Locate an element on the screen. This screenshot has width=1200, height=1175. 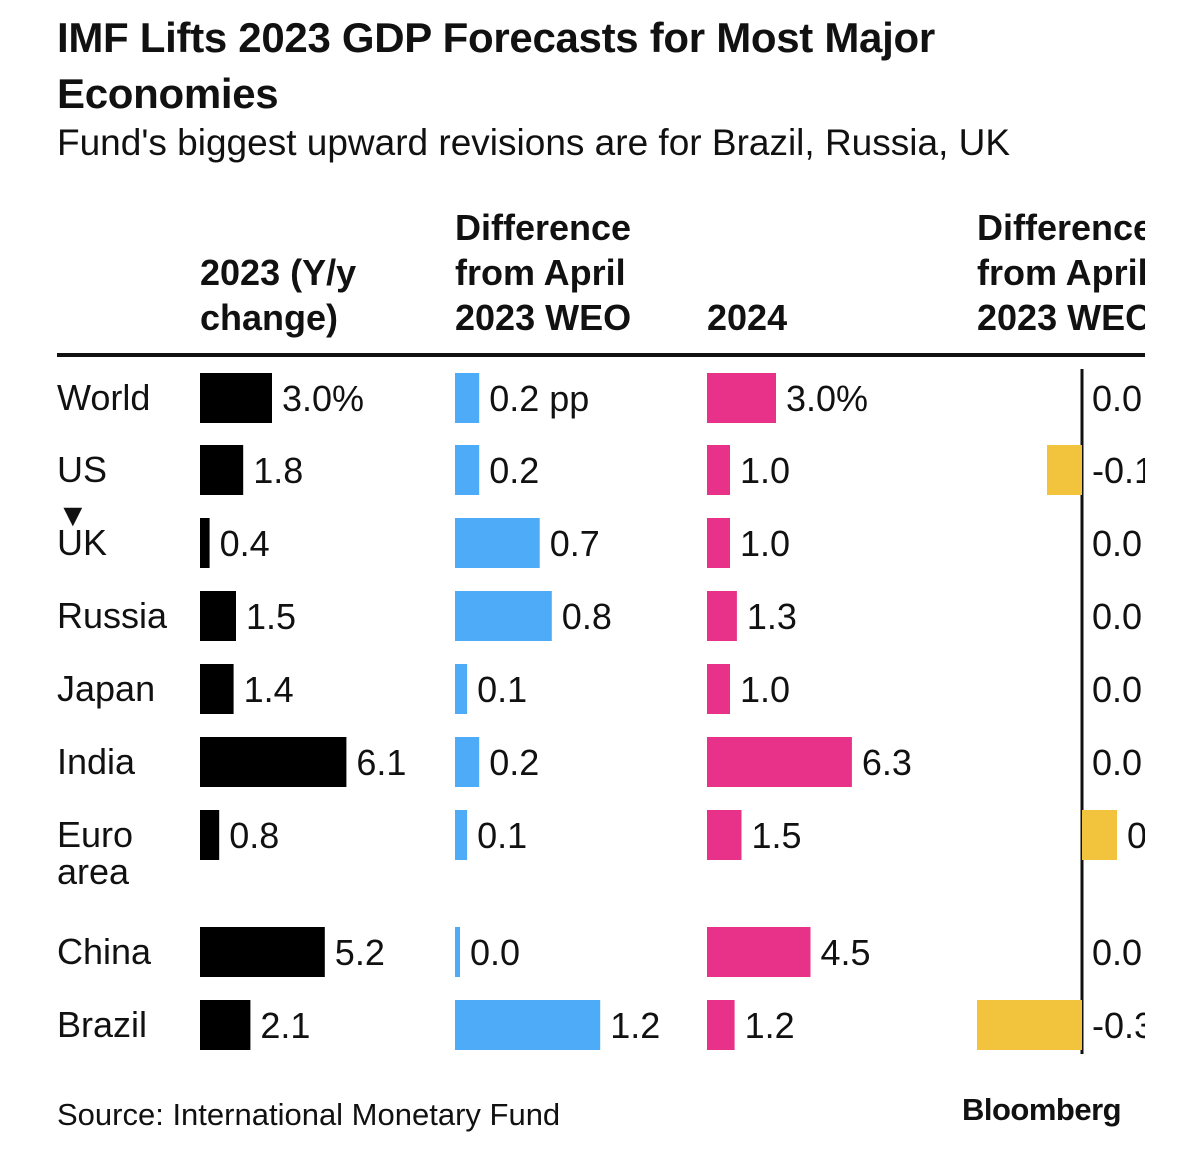
bar-uk-col0 is located at coordinates (205, 543).